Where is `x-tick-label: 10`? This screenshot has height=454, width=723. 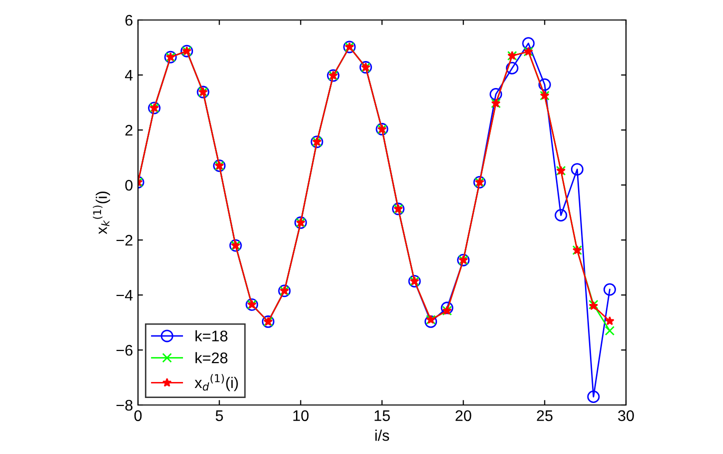 x-tick-label: 10 is located at coordinates (301, 416).